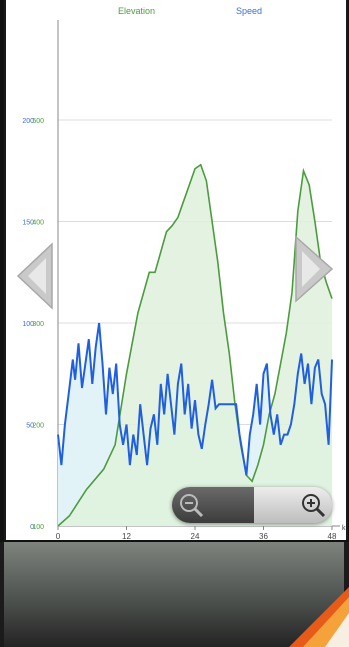  I want to click on y-tick-speed: 50, so click(30, 426).